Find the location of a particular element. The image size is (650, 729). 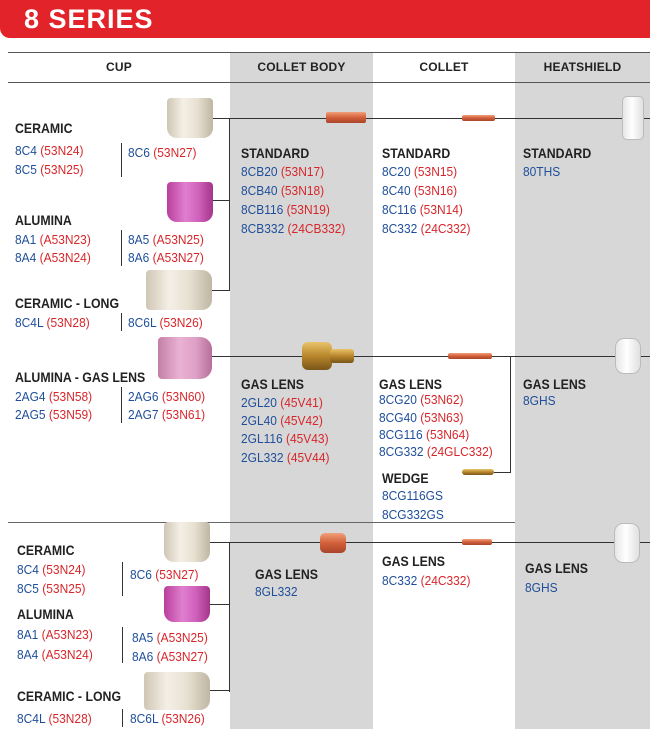

part-code: 2AG6 (53N60) is located at coordinates (166, 396).